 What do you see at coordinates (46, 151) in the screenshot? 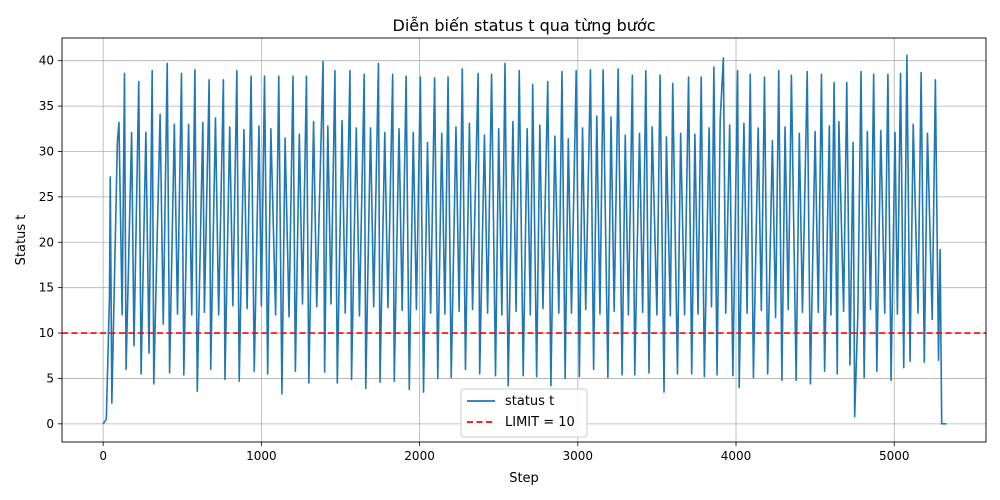
I see `y-tick-label: 30` at bounding box center [46, 151].